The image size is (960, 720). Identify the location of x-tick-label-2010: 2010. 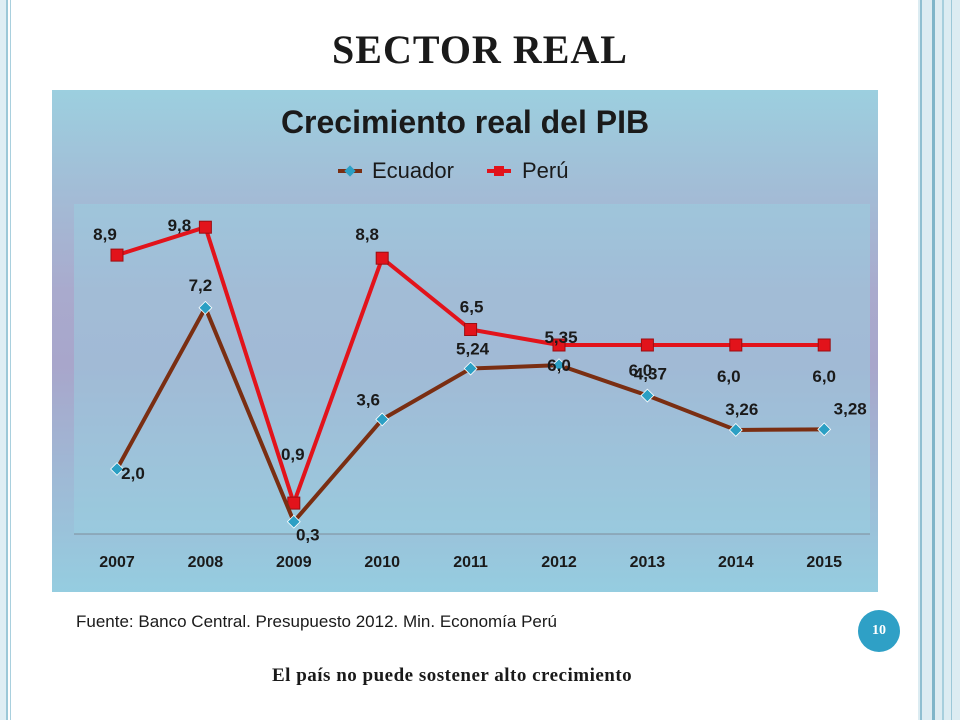
(382, 562).